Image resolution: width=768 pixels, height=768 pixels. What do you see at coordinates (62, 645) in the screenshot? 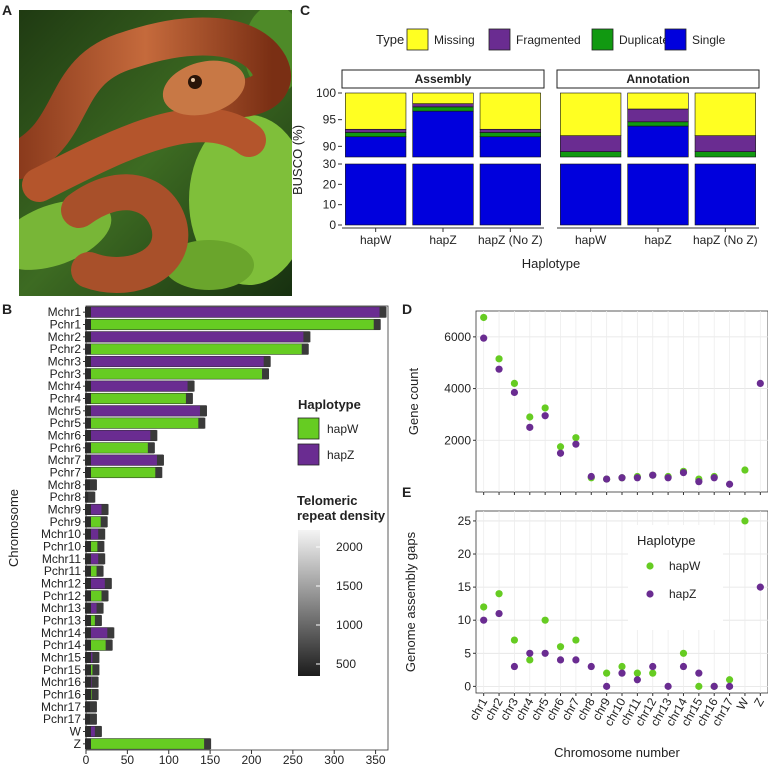
I see `y-tick-label: Pchr14` at bounding box center [62, 645].